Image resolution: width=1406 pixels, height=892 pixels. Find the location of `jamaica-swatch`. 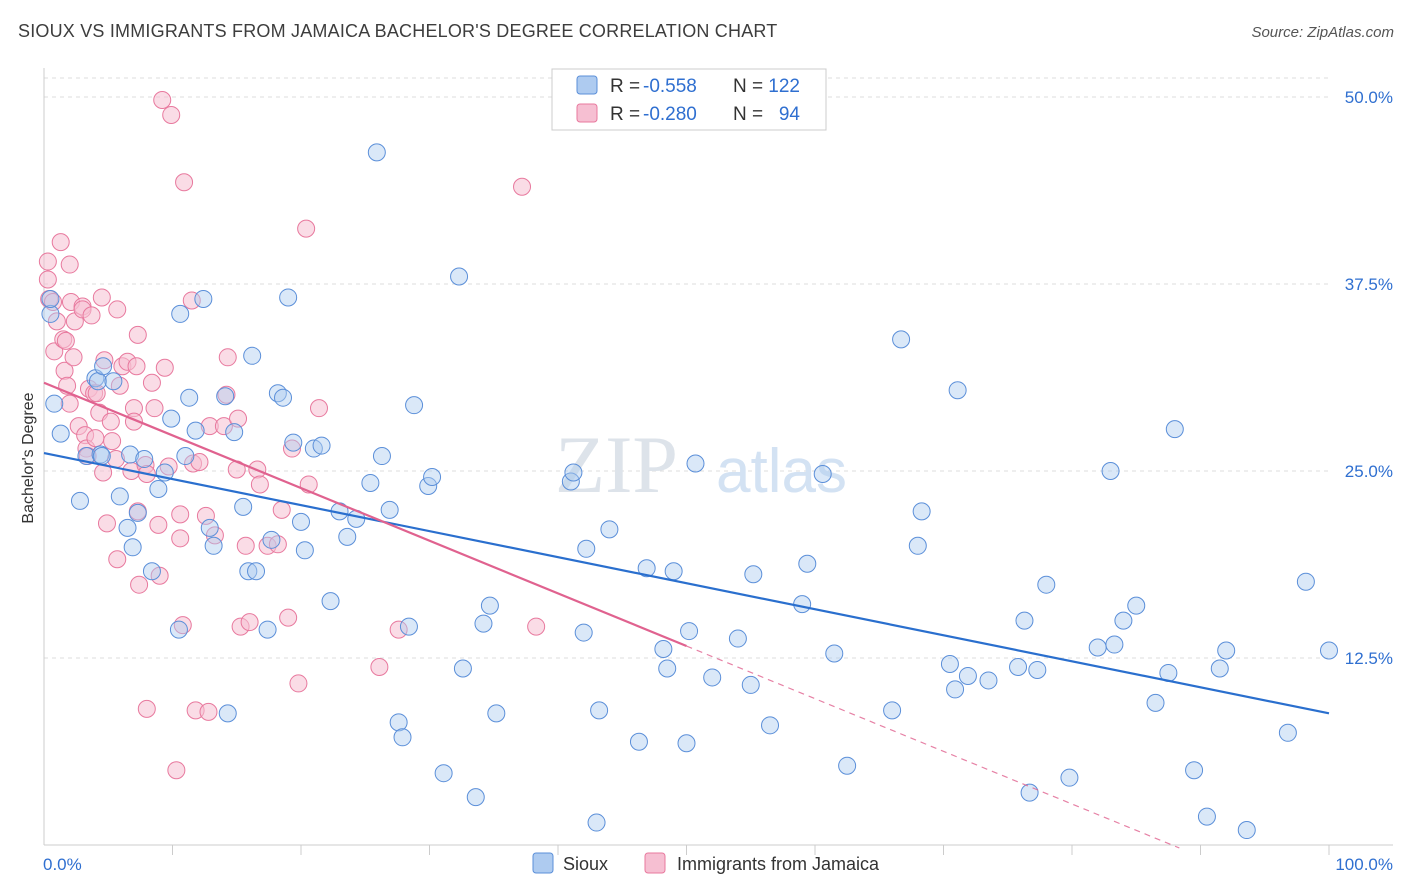

jamaica-swatch is located at coordinates (587, 113).